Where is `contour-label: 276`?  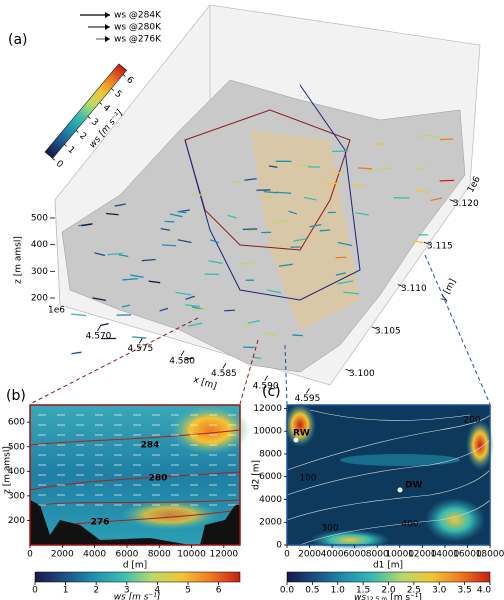
contour-label: 276 is located at coordinates (100, 523).